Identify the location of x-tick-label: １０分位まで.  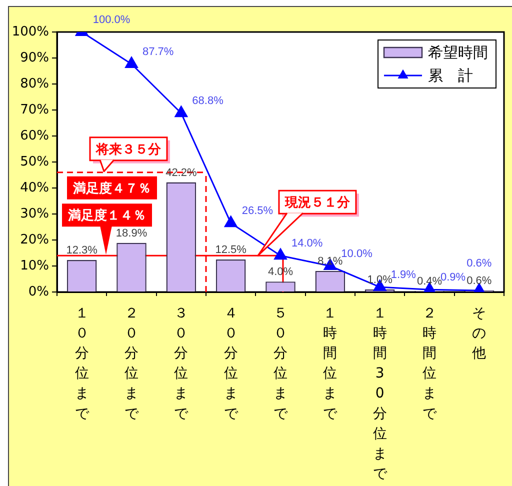
(82, 364).